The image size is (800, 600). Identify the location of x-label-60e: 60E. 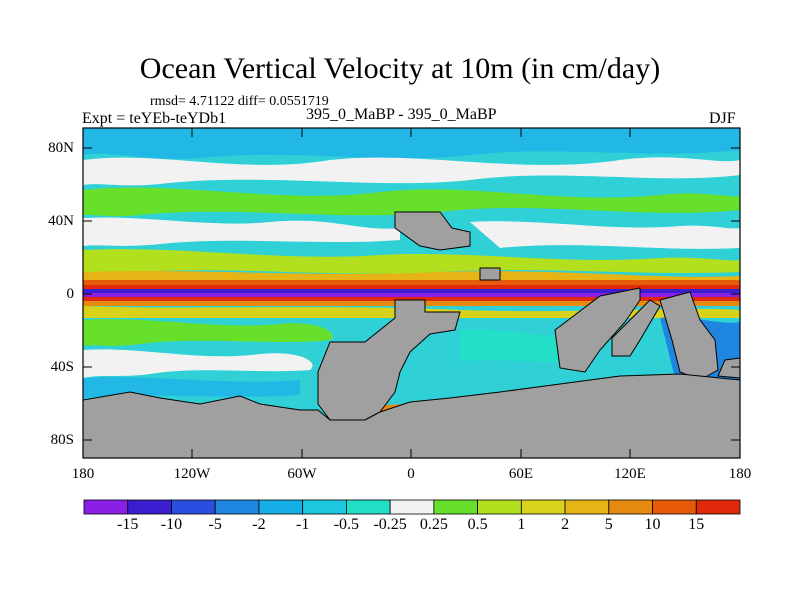
(521, 474).